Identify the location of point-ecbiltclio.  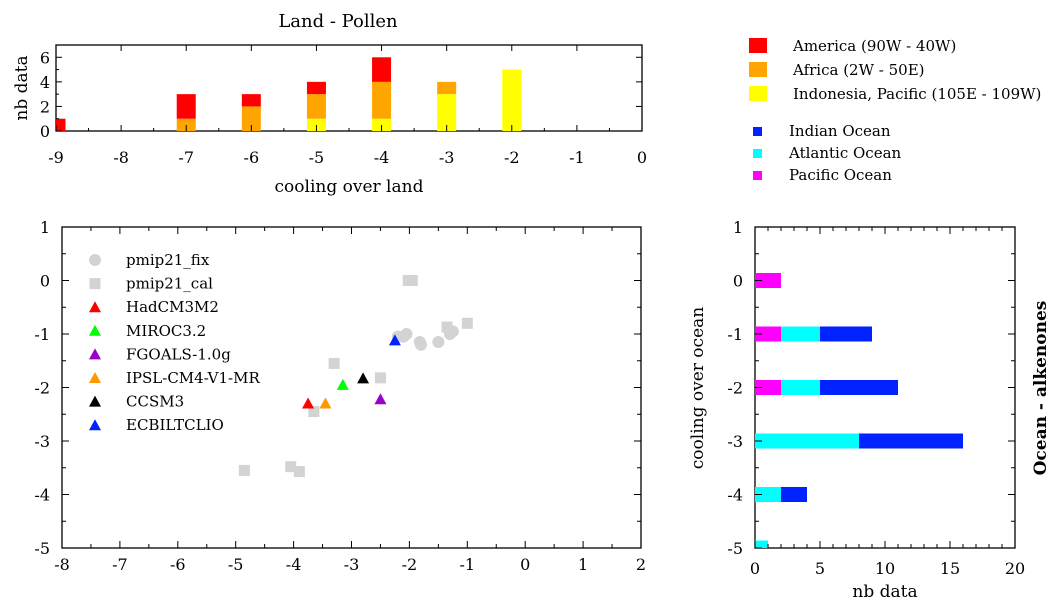
(394, 340).